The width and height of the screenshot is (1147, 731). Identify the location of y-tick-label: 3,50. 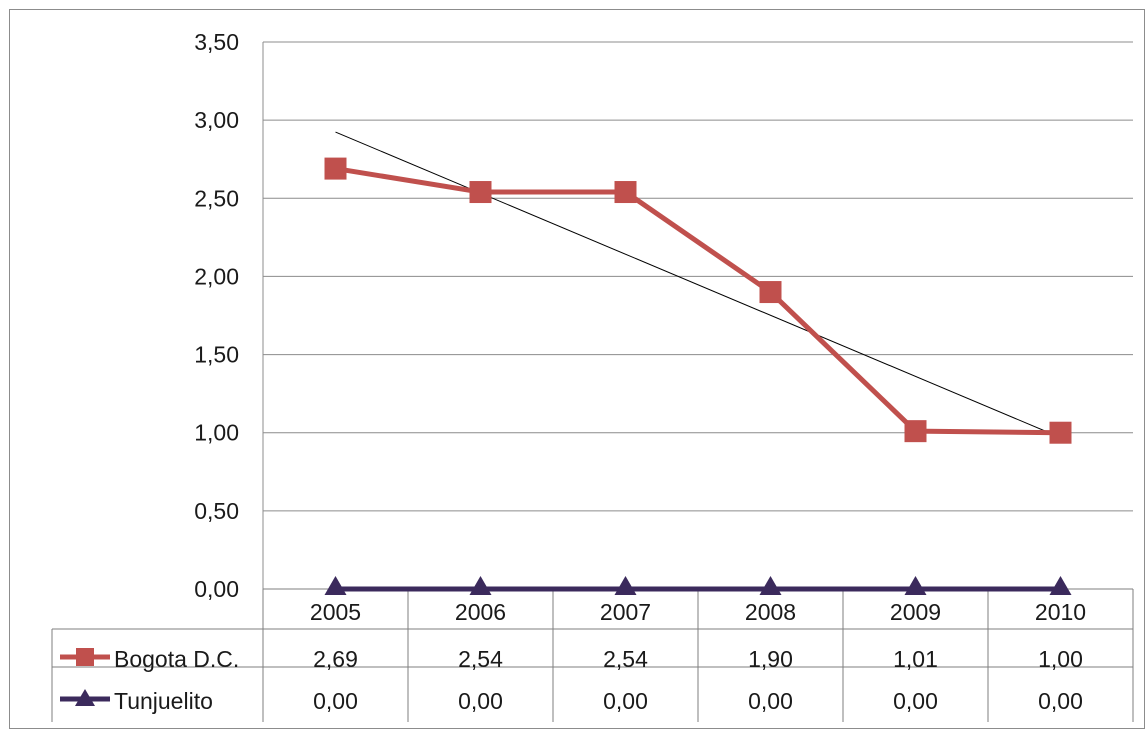
(216, 42).